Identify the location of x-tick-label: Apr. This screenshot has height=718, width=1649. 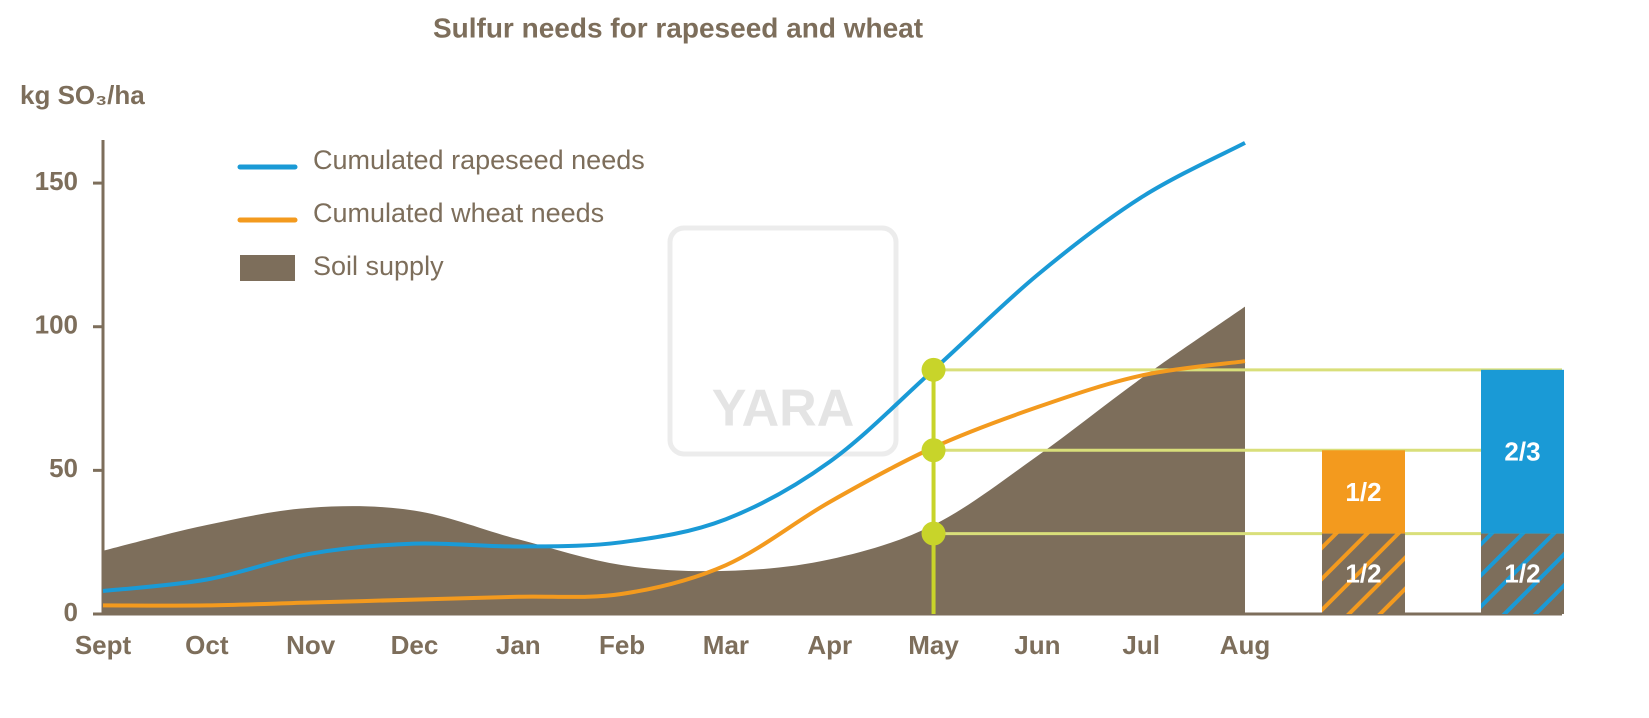
(829, 645).